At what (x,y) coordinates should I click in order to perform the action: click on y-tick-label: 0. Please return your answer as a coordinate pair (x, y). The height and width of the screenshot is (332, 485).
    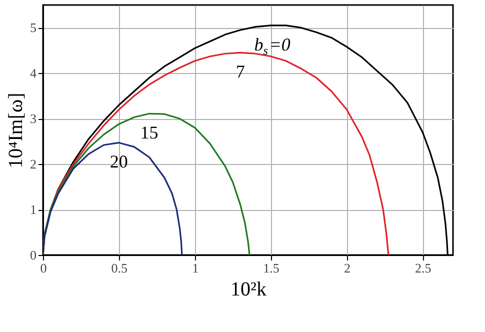
    Looking at the image, I should click on (33, 255).